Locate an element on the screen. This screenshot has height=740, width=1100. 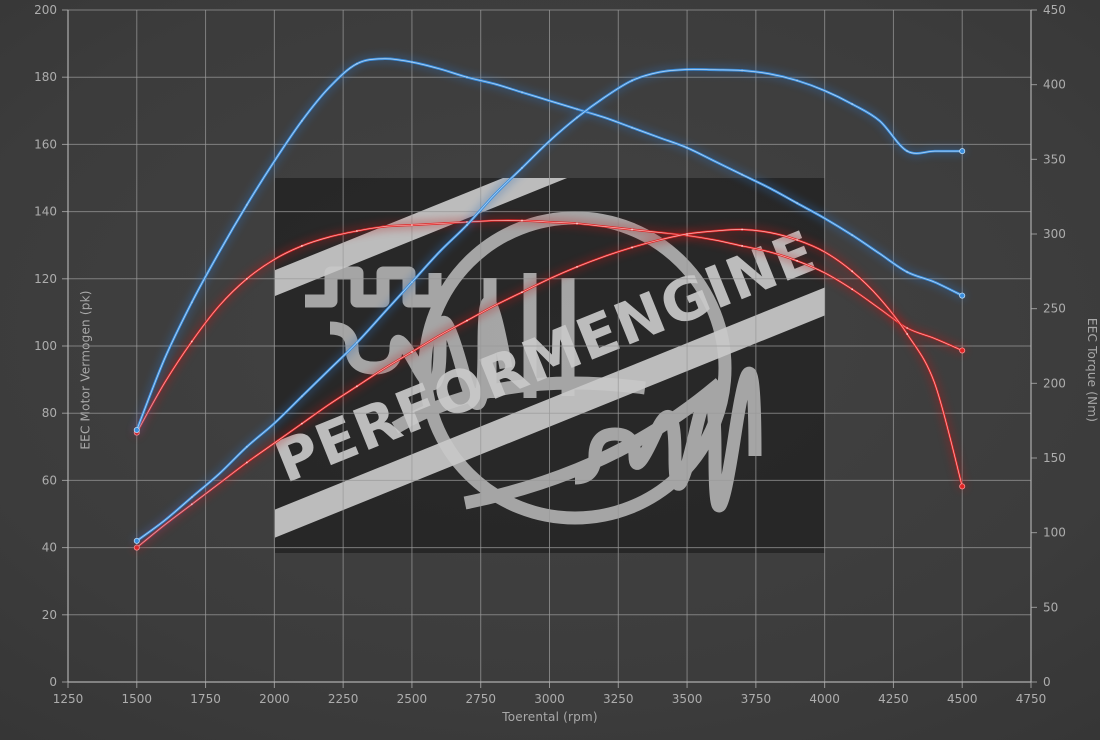
y-left-tick-label: 80 is located at coordinates (49, 413).